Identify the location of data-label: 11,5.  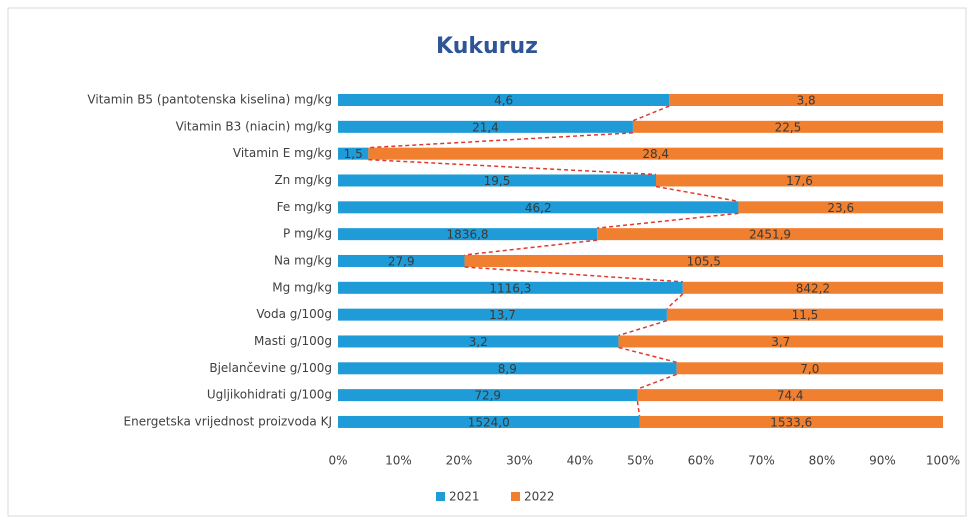
(805, 315).